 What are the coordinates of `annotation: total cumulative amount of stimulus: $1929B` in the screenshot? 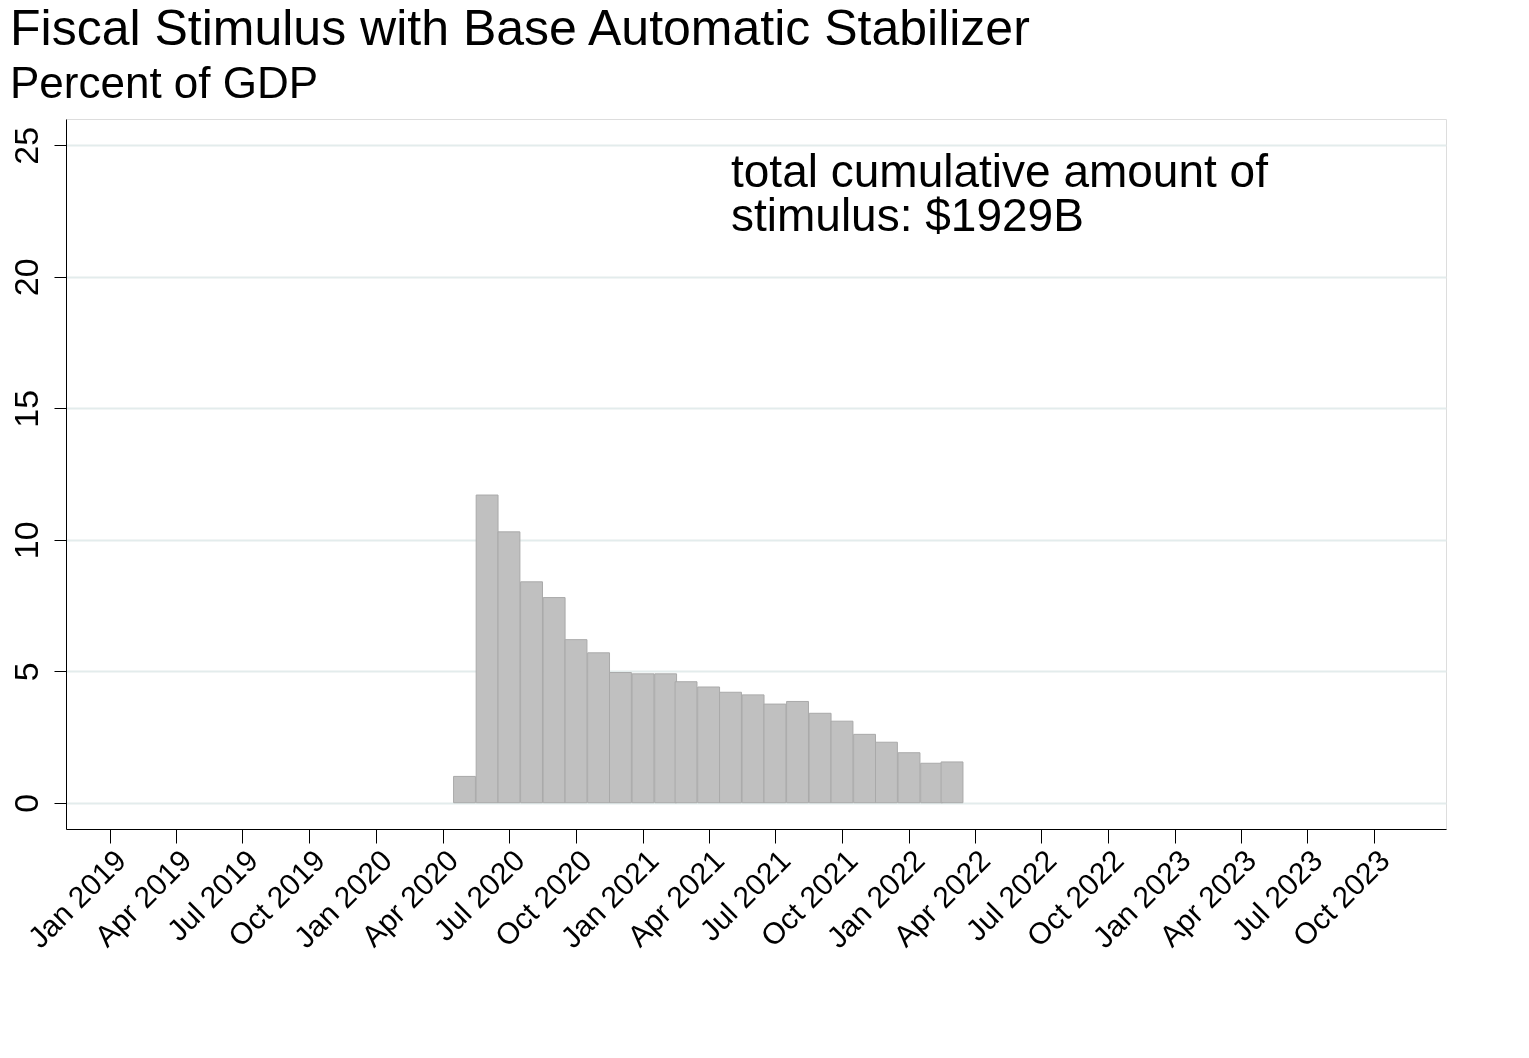 It's located at (1000, 193).